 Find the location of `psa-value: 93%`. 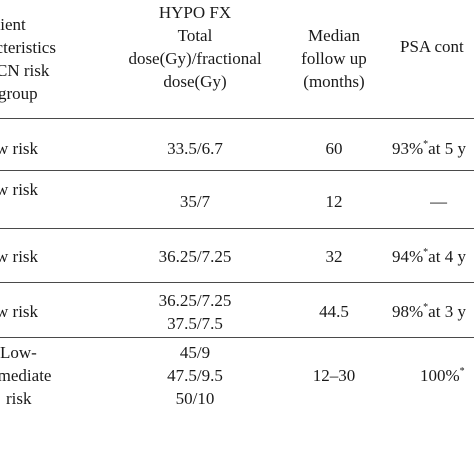

psa-value: 93% is located at coordinates (408, 148).